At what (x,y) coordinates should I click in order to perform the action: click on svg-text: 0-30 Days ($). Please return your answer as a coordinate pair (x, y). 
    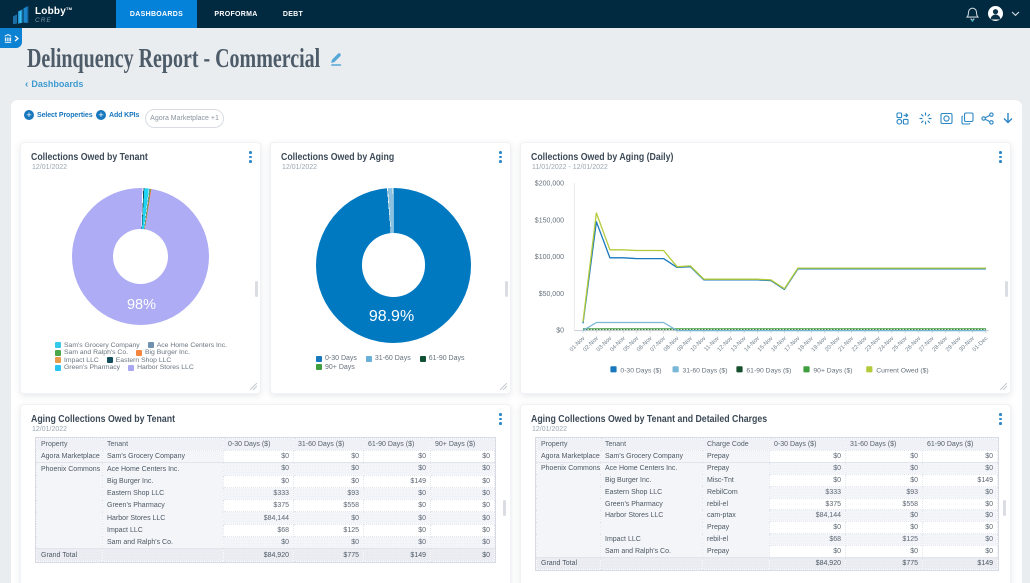
    Looking at the image, I should click on (640, 371).